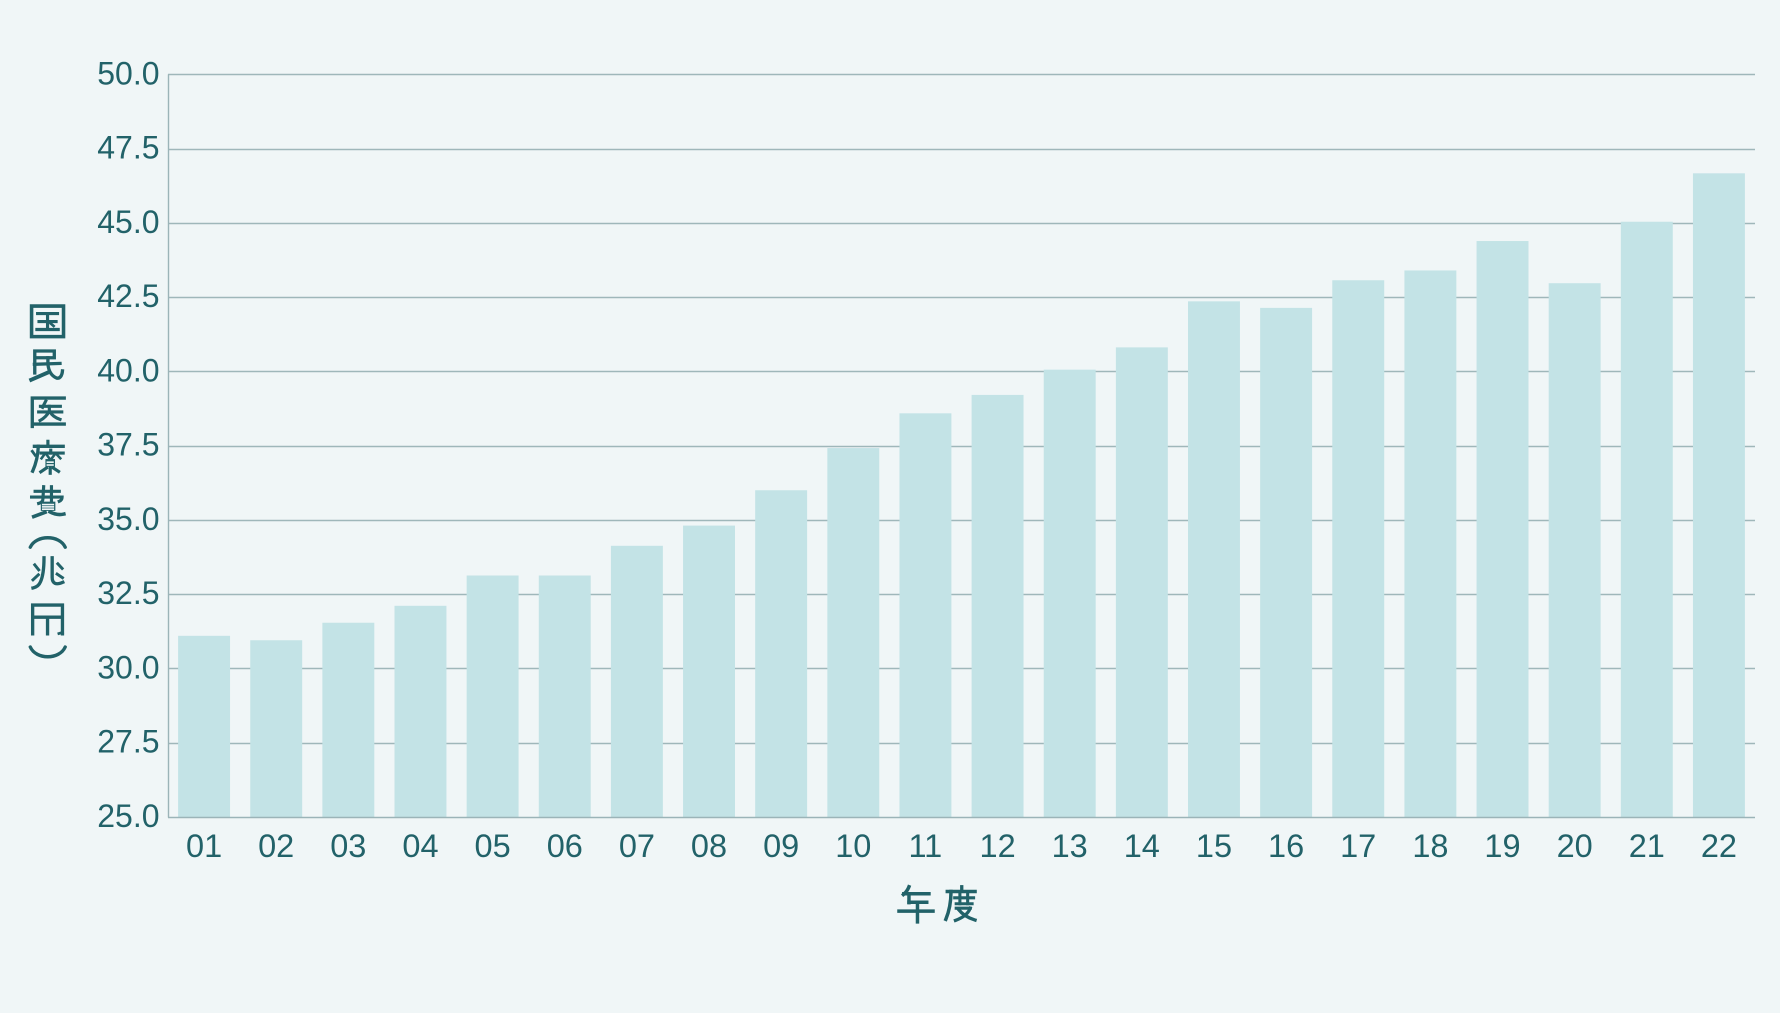 The image size is (1780, 1013). I want to click on svg-text: 08, so click(709, 846).